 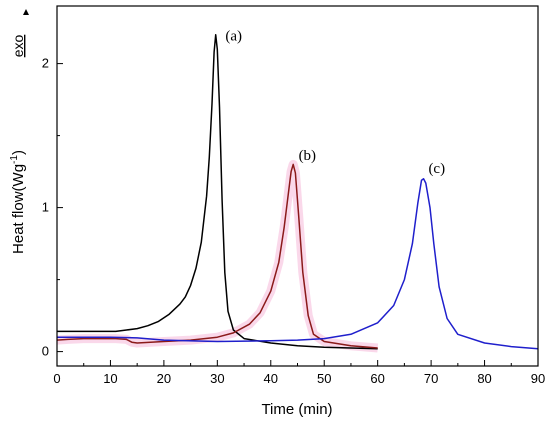 I want to click on curve-label-2: (c), so click(x=436, y=169).